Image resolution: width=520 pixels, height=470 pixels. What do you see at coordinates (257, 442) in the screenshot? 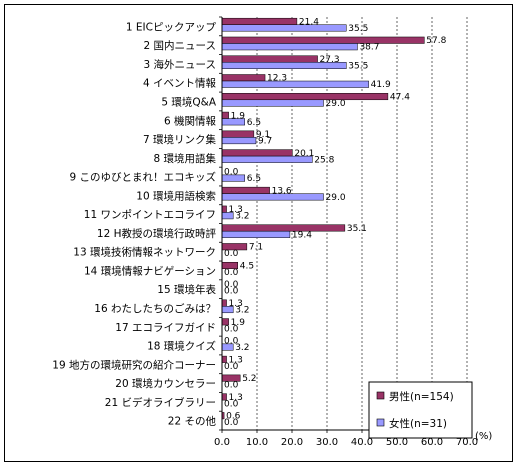
I see `x-tick-label: 10.0` at bounding box center [257, 442].